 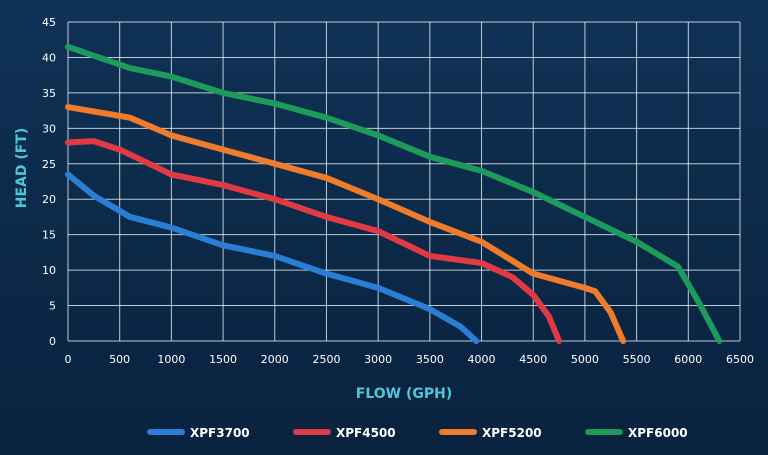 What do you see at coordinates (658, 433) in the screenshot?
I see `legend-label-xpf6000: XPF6000` at bounding box center [658, 433].